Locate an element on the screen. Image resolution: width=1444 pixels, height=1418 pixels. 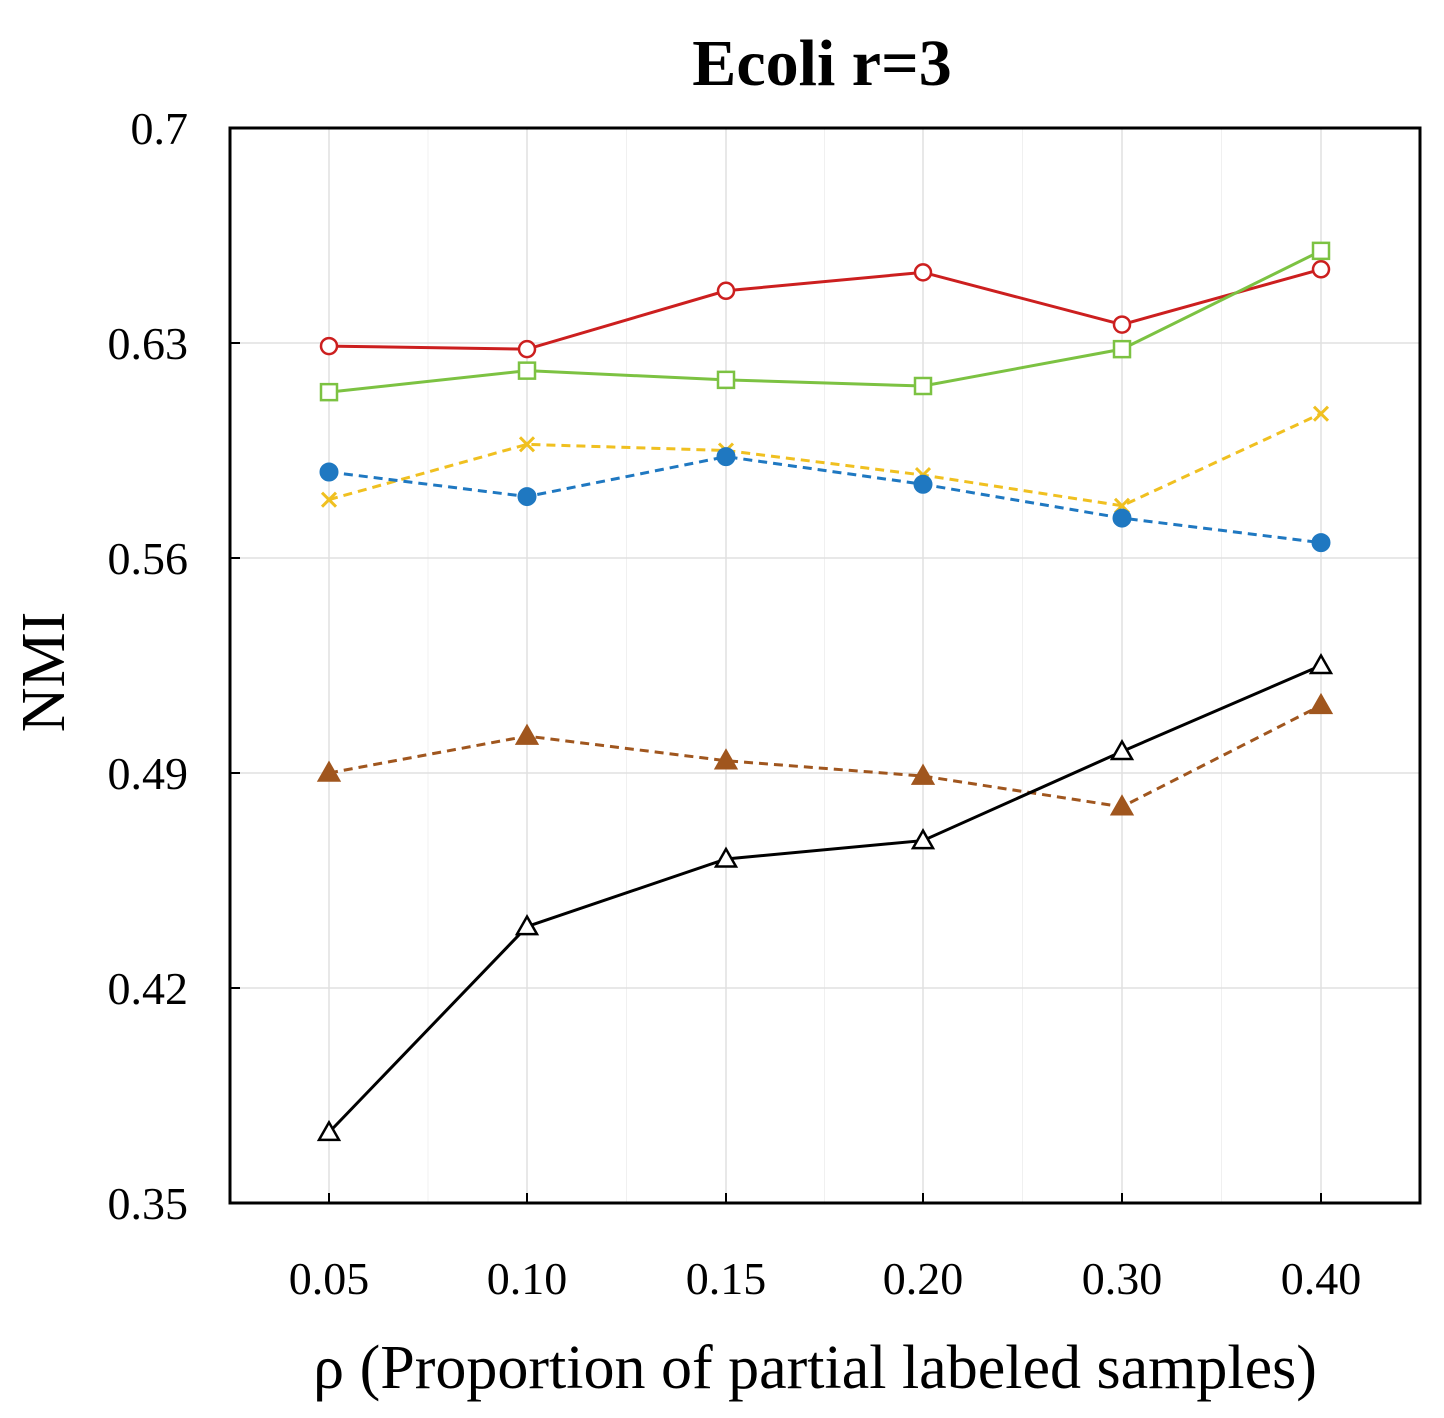
x-tick-label: 0.40 is located at coordinates (1321, 1278).